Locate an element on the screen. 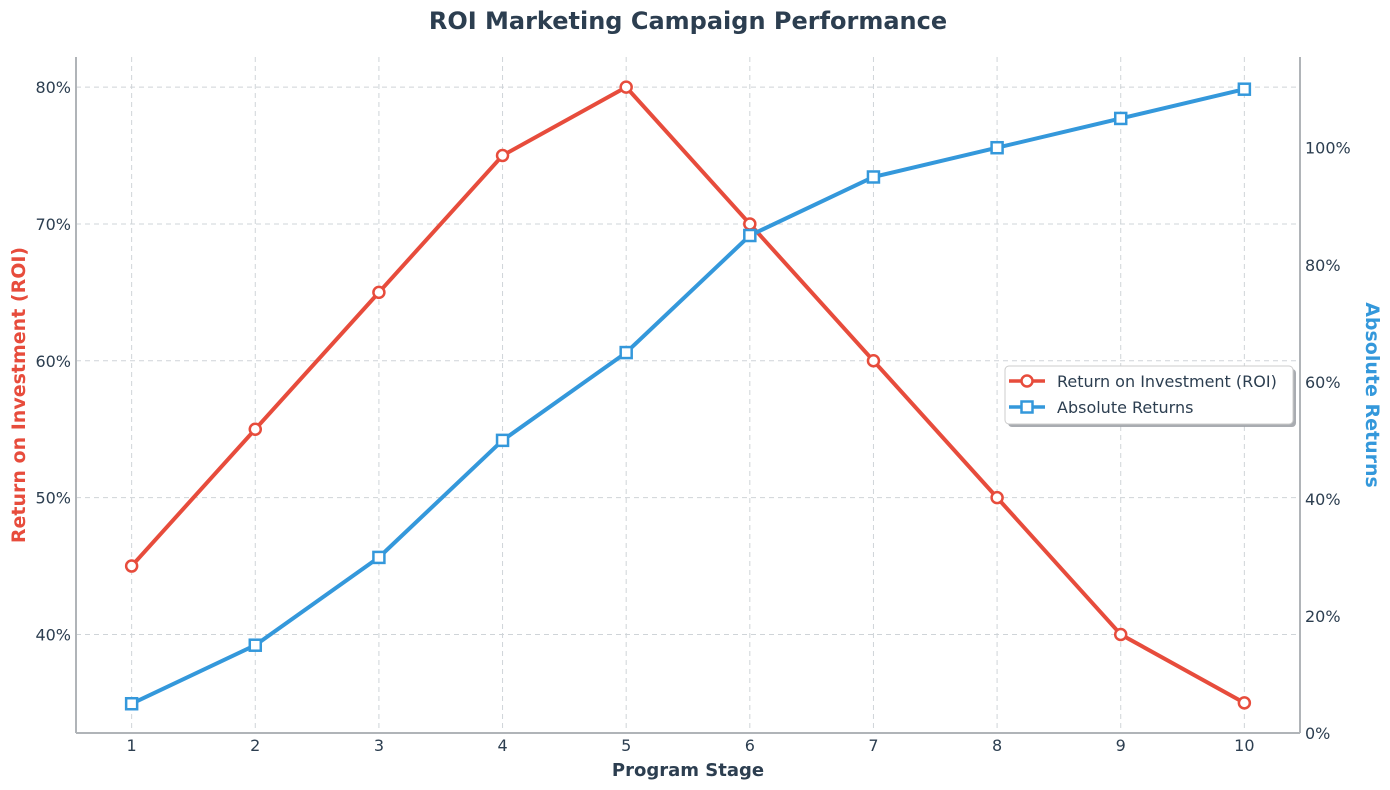  legend-marker-roi is located at coordinates (1027, 381).